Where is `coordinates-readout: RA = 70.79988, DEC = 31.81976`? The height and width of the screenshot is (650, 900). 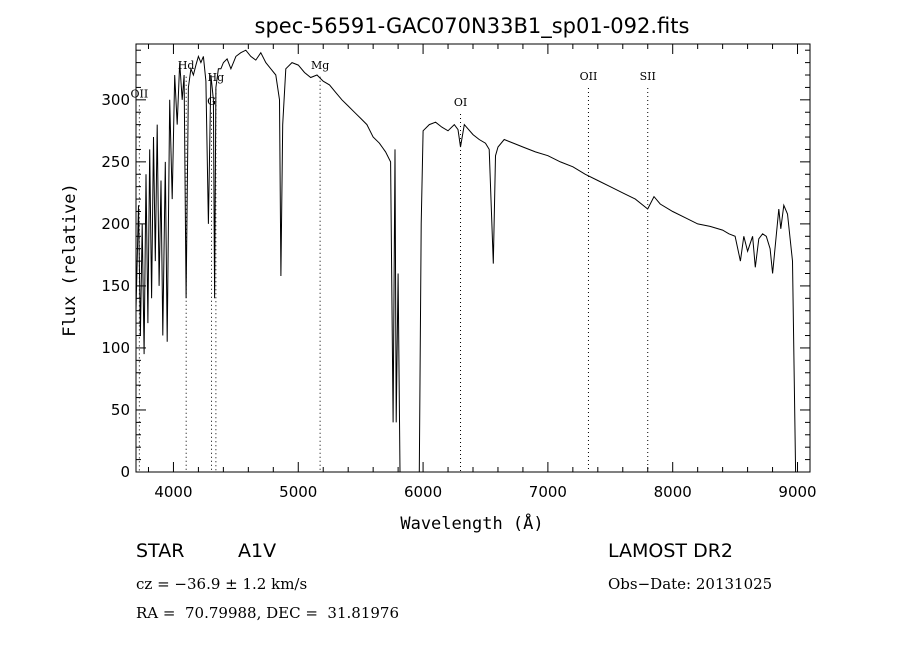 coordinates-readout: RA = 70.79988, DEC = 31.81976 is located at coordinates (268, 613).